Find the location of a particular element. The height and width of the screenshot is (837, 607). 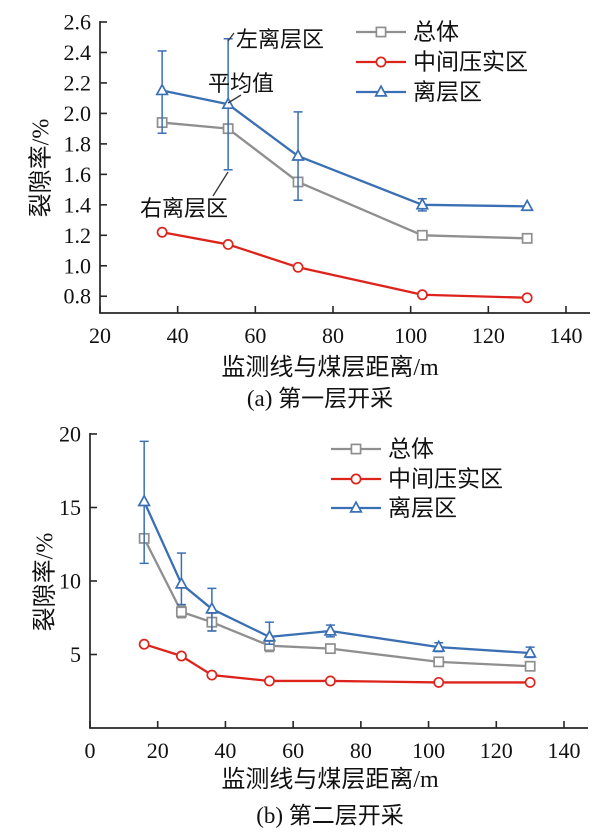

chart-a-x-axis-label: 监测线与煤层距离/m is located at coordinates (330, 368).